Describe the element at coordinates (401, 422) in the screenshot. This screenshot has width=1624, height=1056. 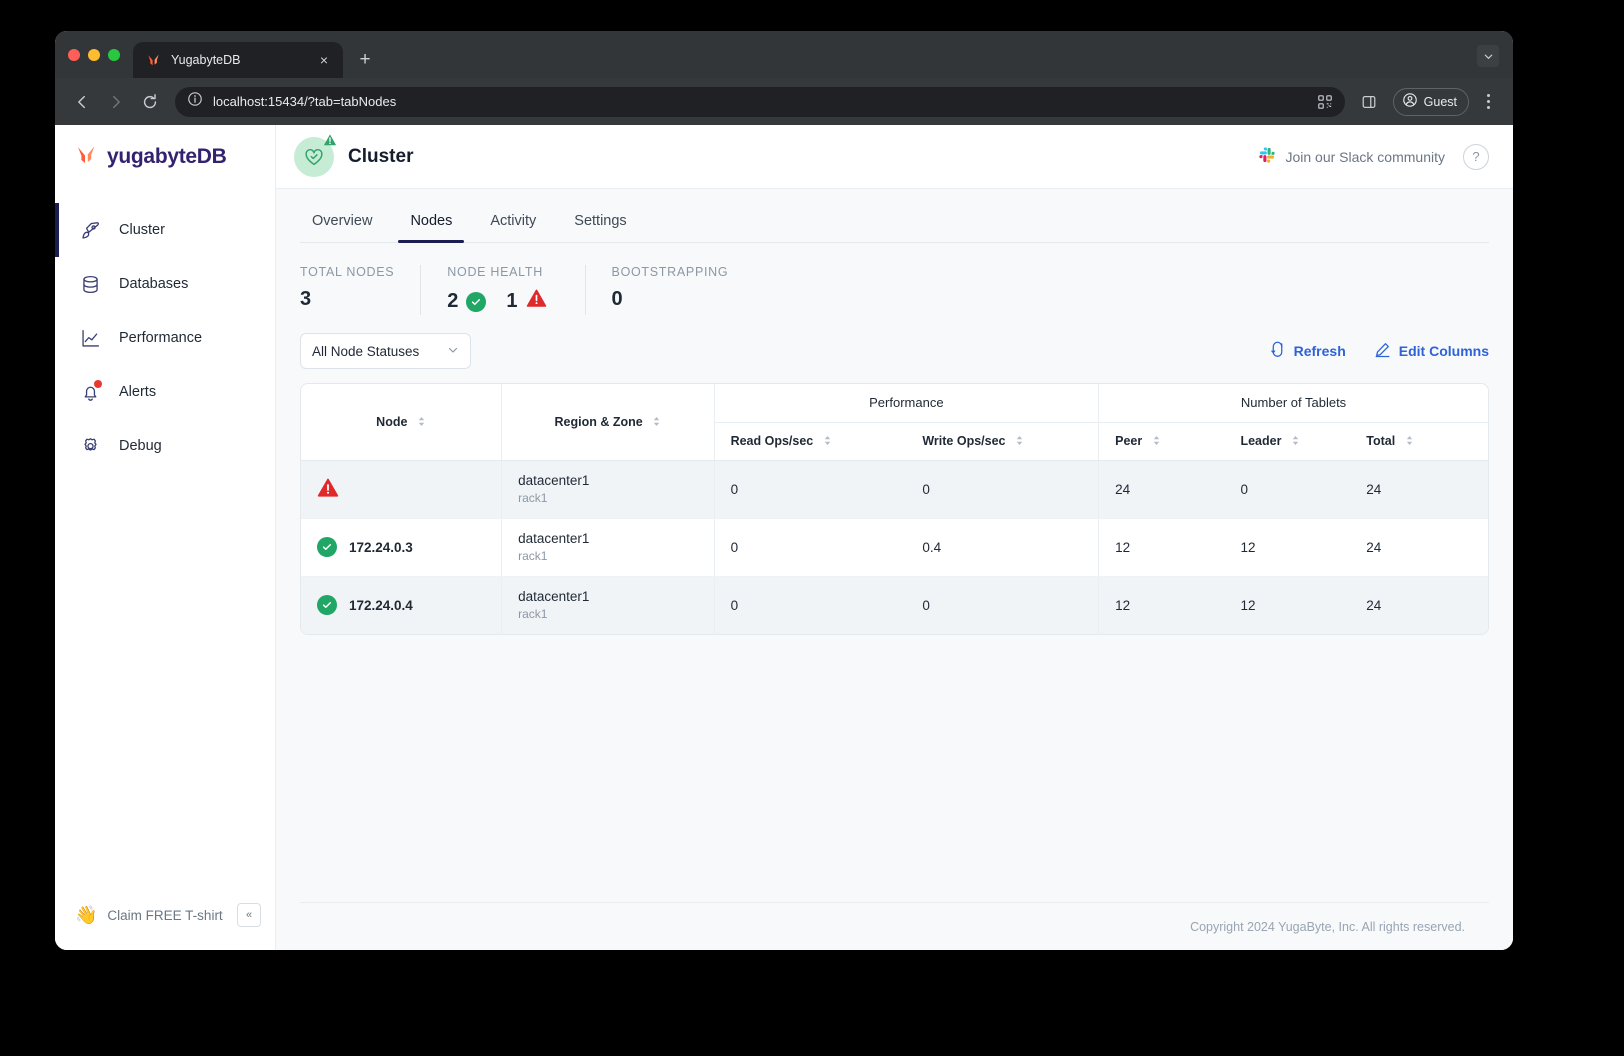
I see `column-header-node: Node` at that location.